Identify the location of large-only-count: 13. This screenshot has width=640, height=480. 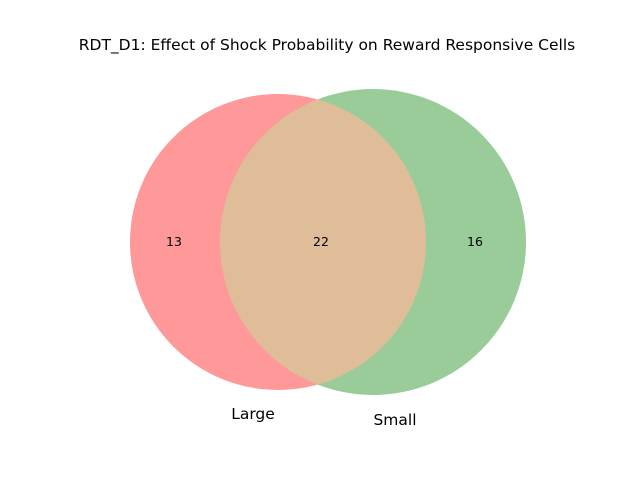
(174, 241).